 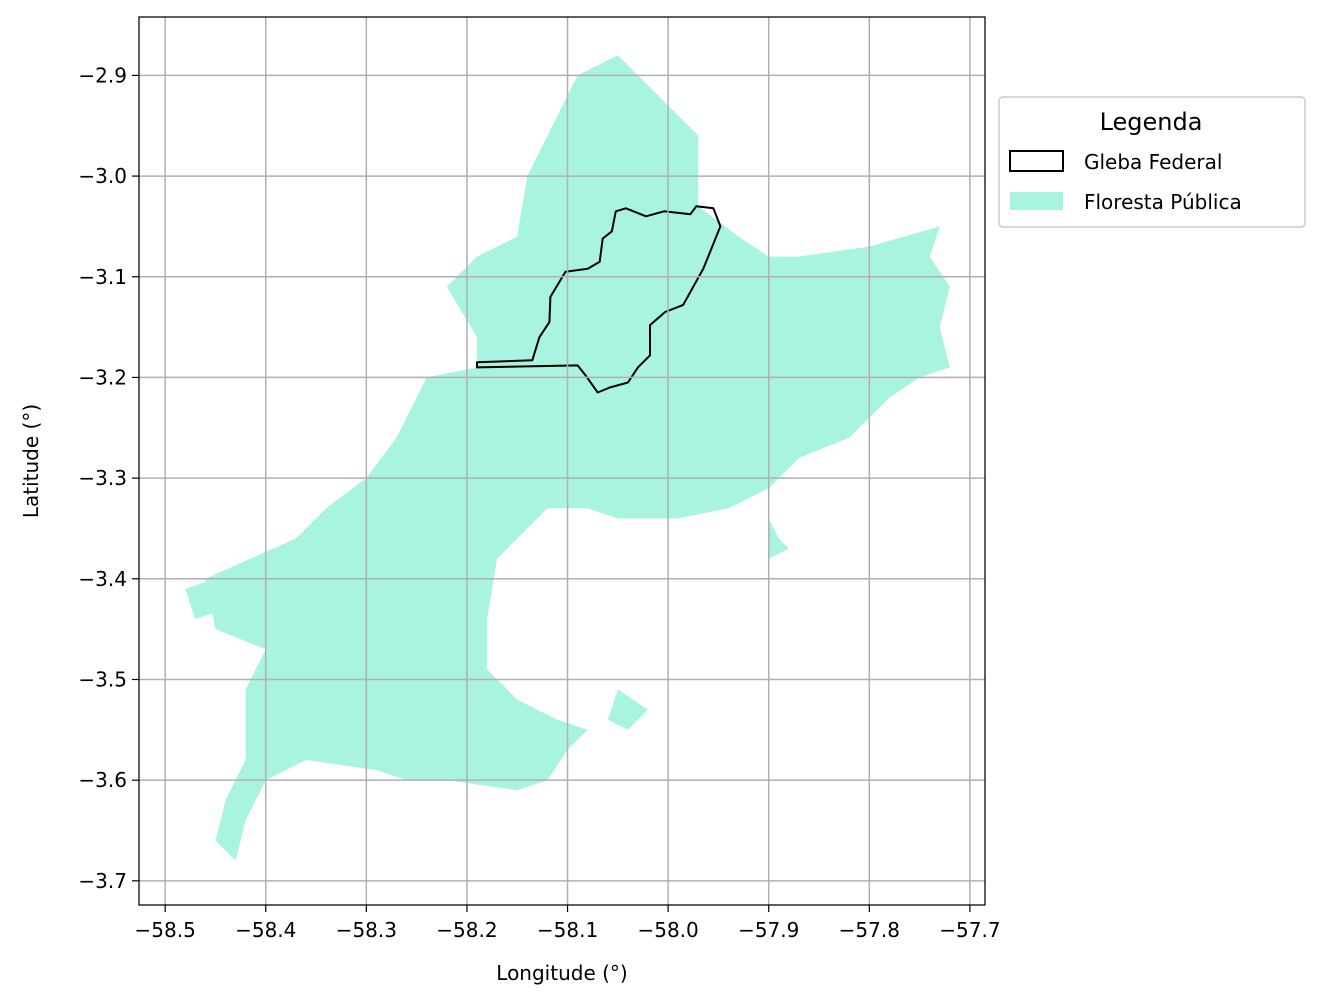 I want to click on y-tick-label: −3.4, so click(x=102, y=579).